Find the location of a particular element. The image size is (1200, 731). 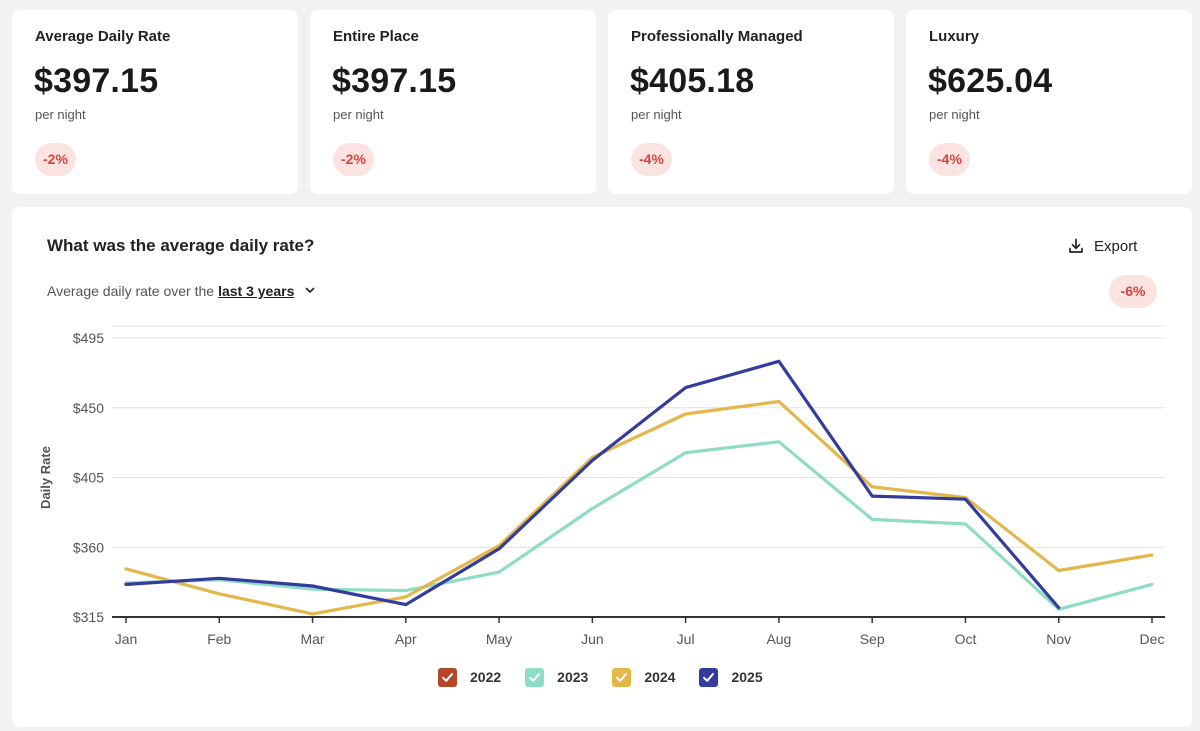

chart-legend: 2022 2023 2024 2025 is located at coordinates (612, 677).